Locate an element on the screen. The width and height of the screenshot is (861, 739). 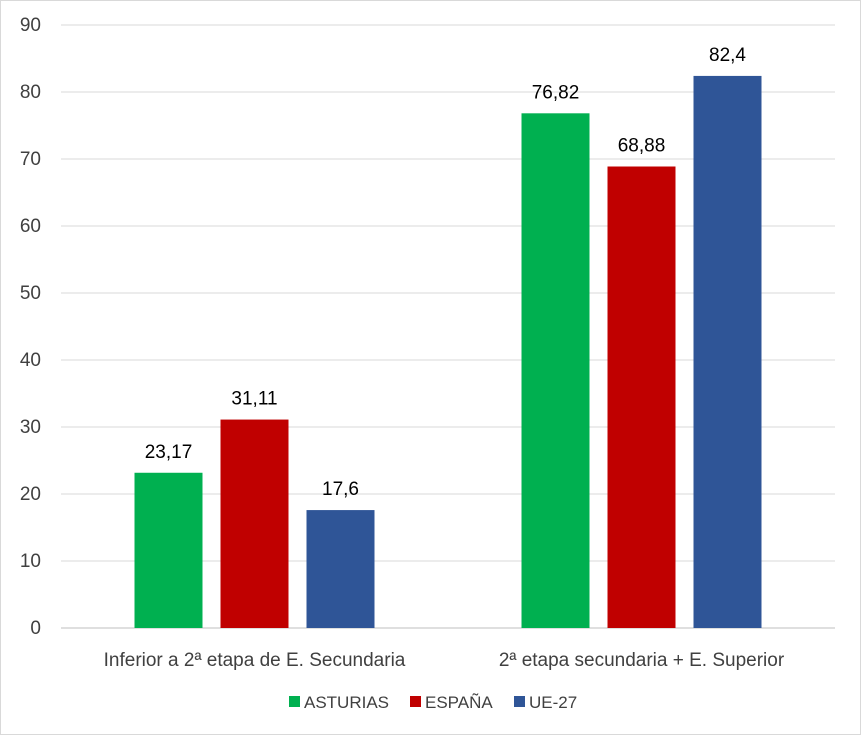
y-tick-label: 0 is located at coordinates (35, 628).